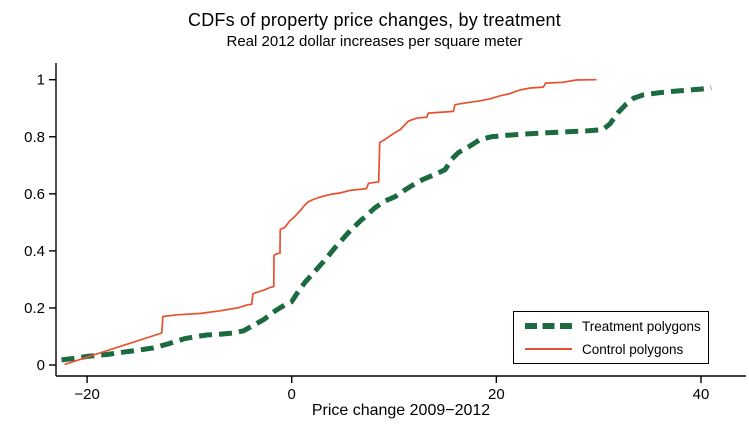 This screenshot has width=749, height=447. I want to click on legend-label-control: Control polygons, so click(633, 349).